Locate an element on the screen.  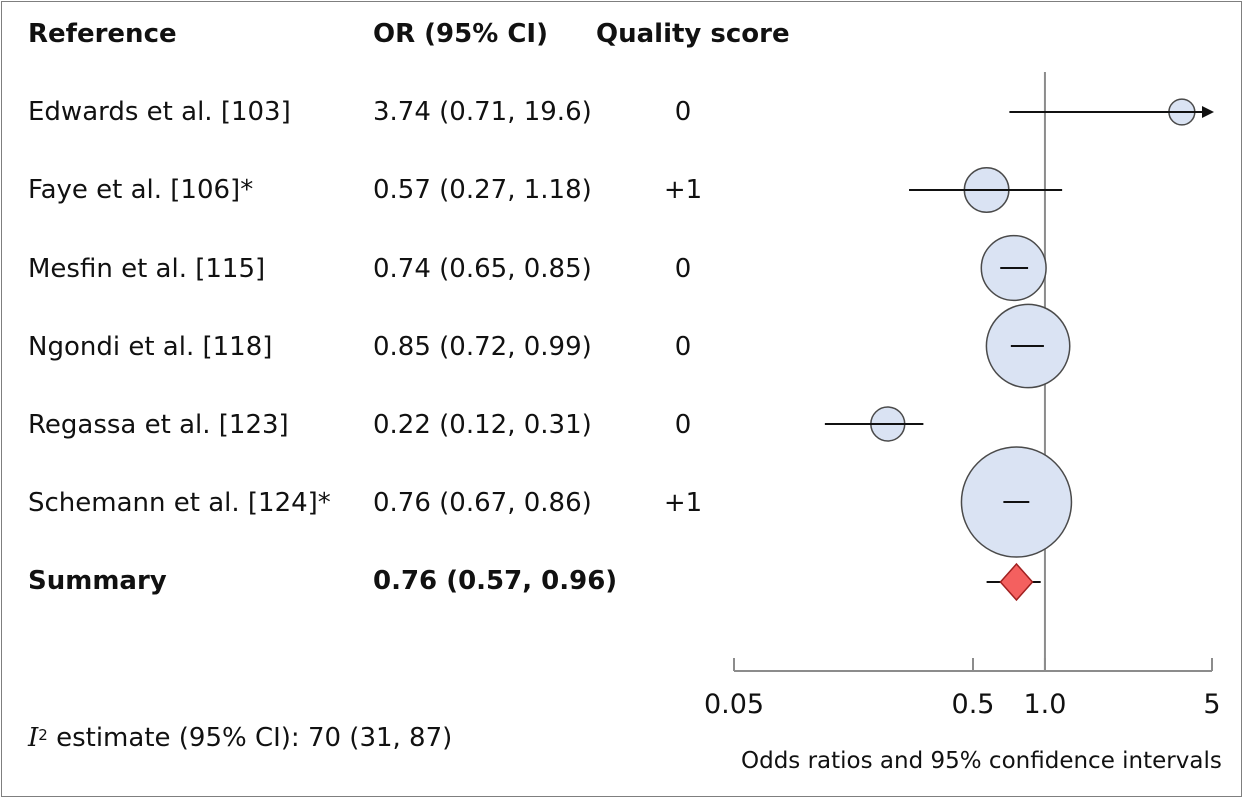
row-or: 0.76 (0.67, 0.86) is located at coordinates (482, 503).